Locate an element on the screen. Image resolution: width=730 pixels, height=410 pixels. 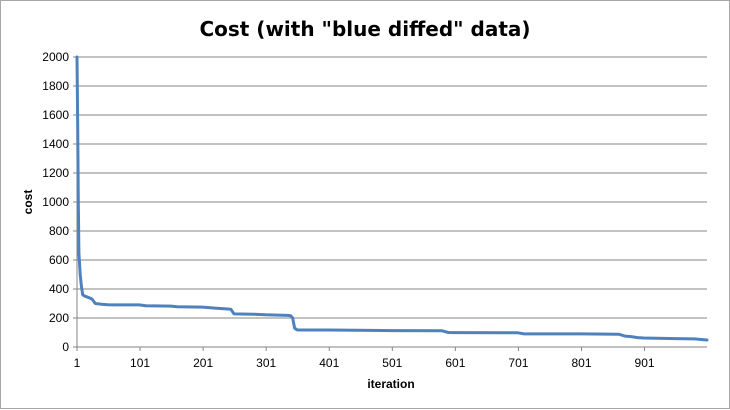
y-tick-label: 800 is located at coordinates (59, 231).